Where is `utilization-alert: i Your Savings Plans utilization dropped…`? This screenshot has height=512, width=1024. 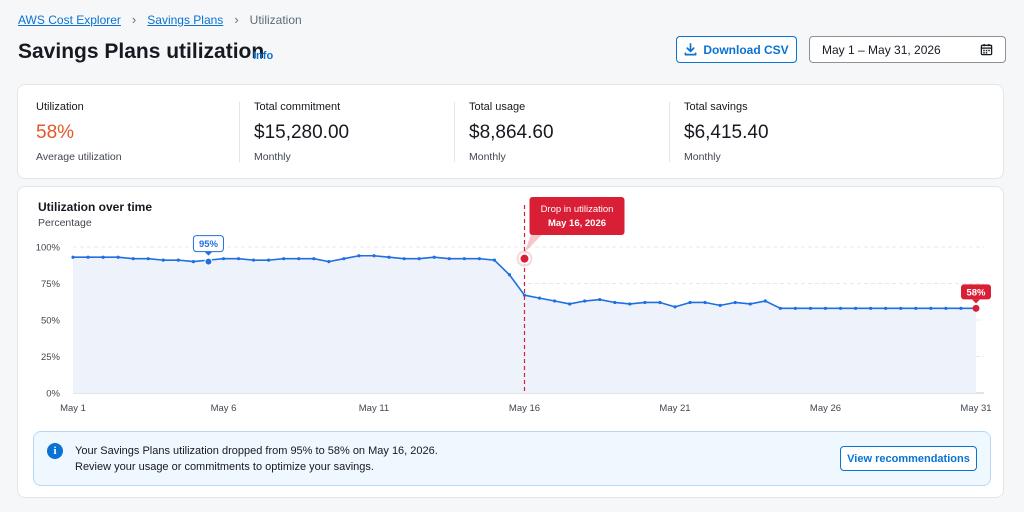 utilization-alert: i Your Savings Plans utilization dropped… is located at coordinates (512, 458).